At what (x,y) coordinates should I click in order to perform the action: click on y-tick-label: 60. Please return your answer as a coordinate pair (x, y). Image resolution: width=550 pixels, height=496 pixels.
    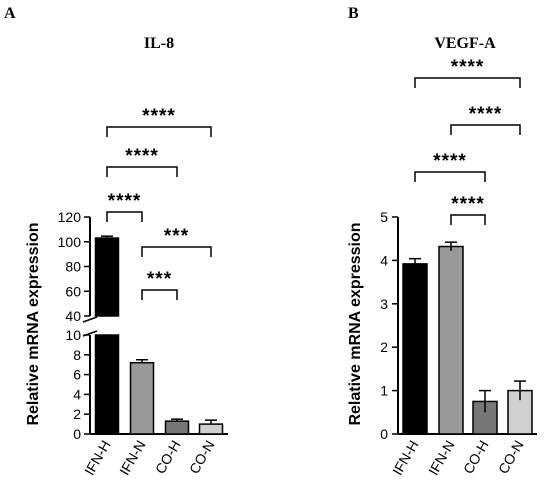
    Looking at the image, I should click on (73, 291).